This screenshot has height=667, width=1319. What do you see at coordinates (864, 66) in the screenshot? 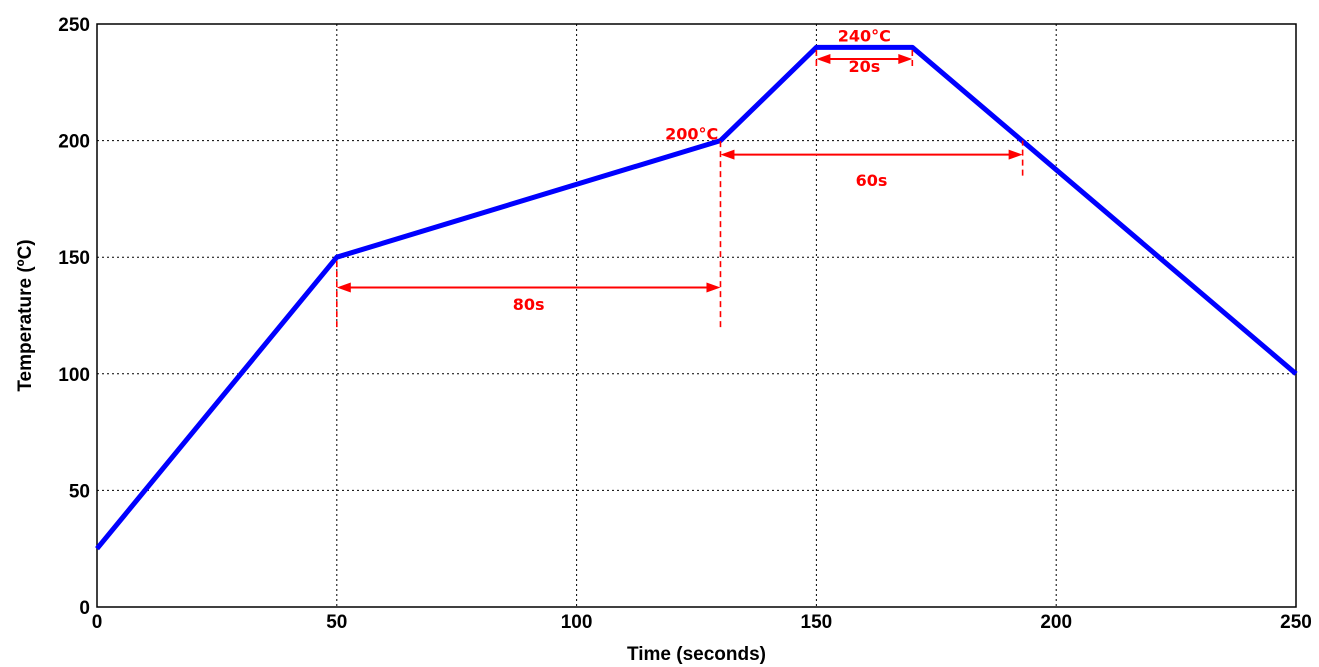
I see `annotation-label: 20s` at bounding box center [864, 66].